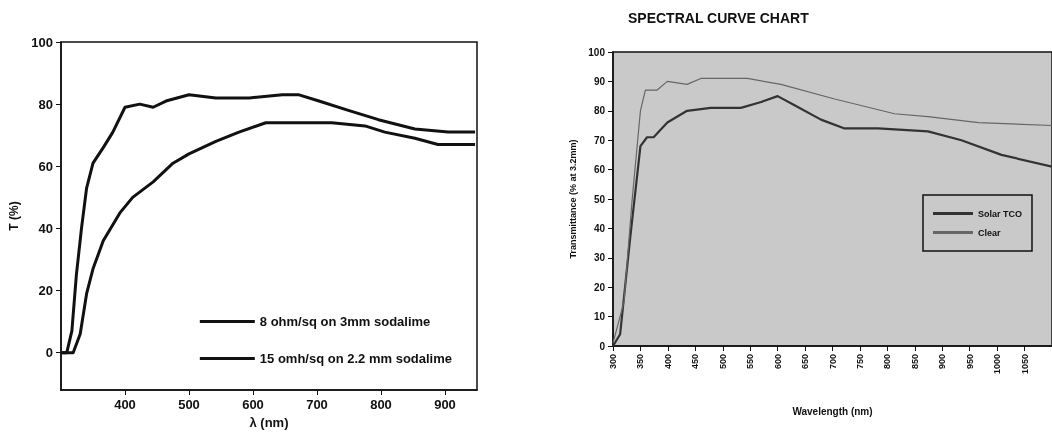 Image resolution: width=1052 pixels, height=446 pixels. I want to click on x-tick-label: 1000, so click(997, 364).